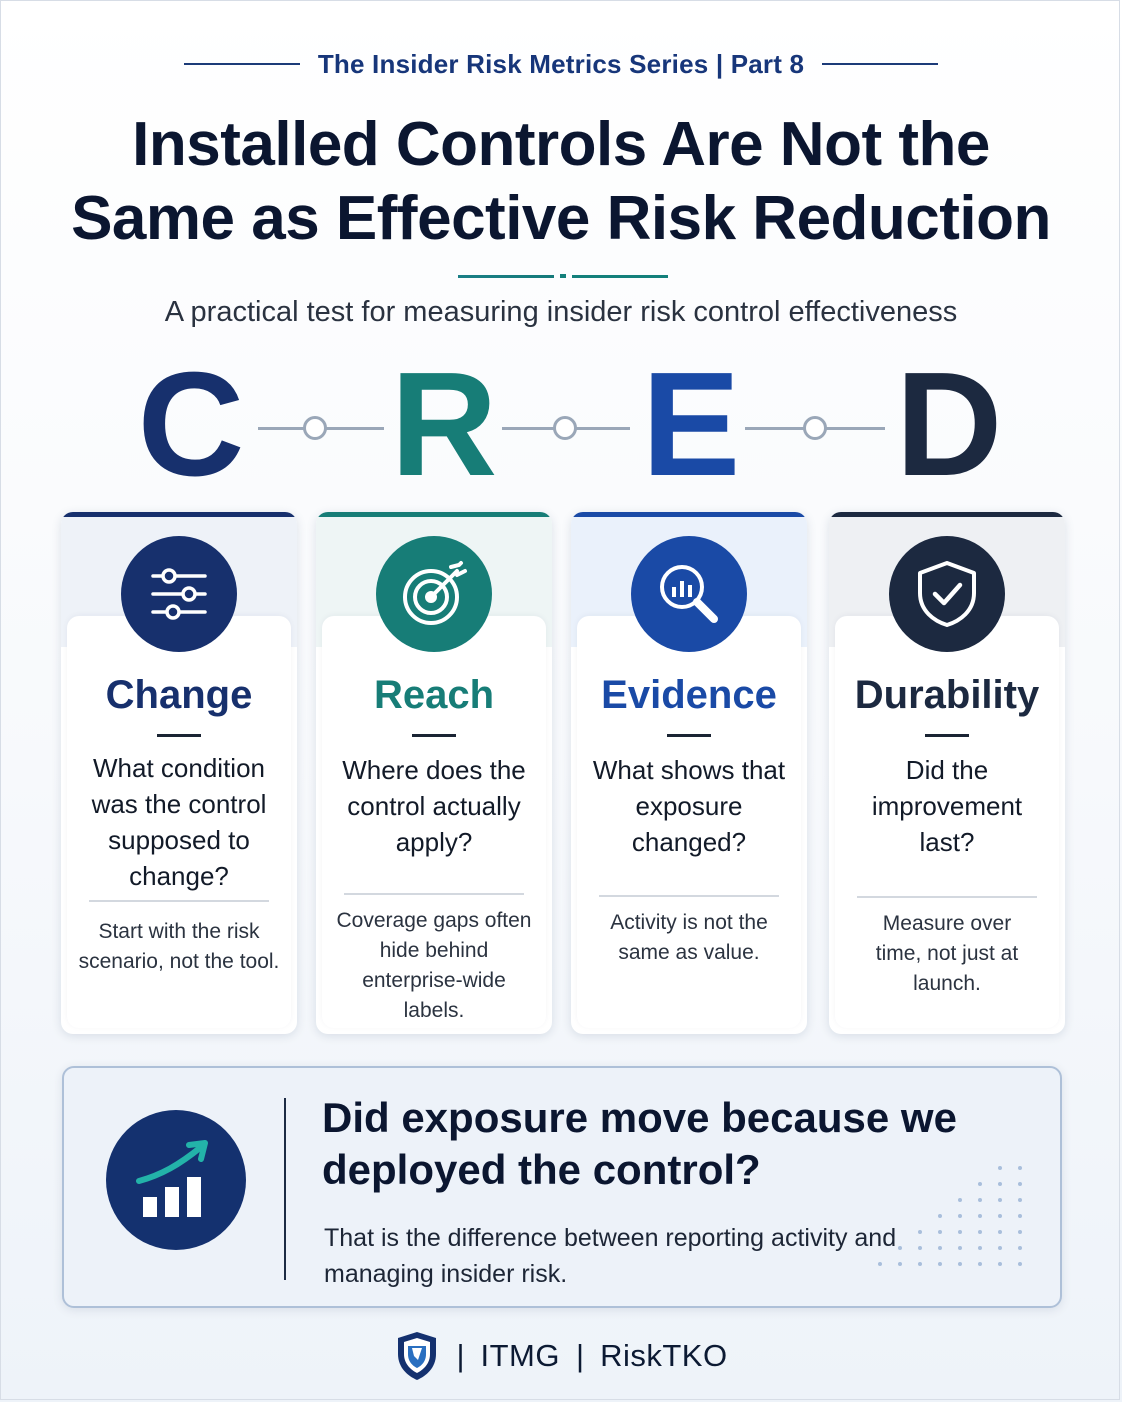 The height and width of the screenshot is (1402, 1122). What do you see at coordinates (947, 953) in the screenshot?
I see `card-note: Measure over time, not just at launch.` at bounding box center [947, 953].